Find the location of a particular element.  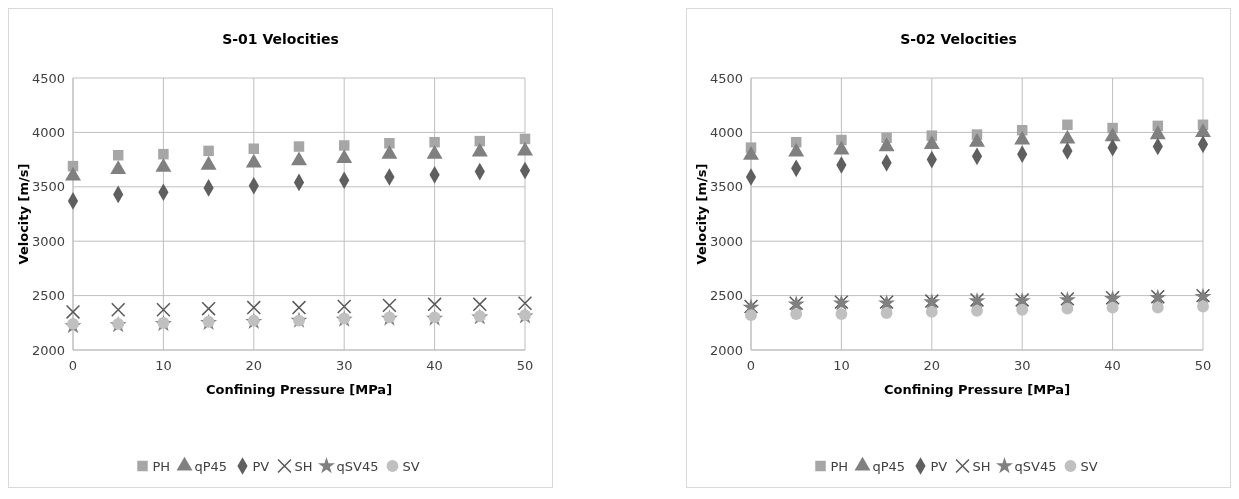

chart-title: S-02 Velocities is located at coordinates (958, 39).